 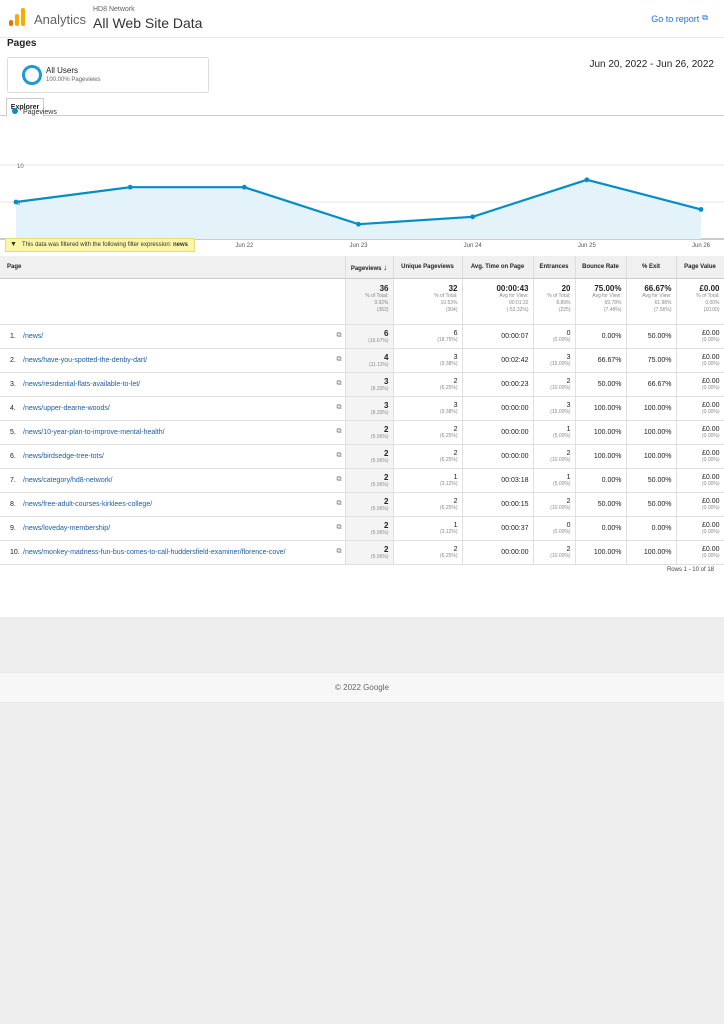 What do you see at coordinates (34, 112) in the screenshot?
I see `chart-legend: Pageviews` at bounding box center [34, 112].